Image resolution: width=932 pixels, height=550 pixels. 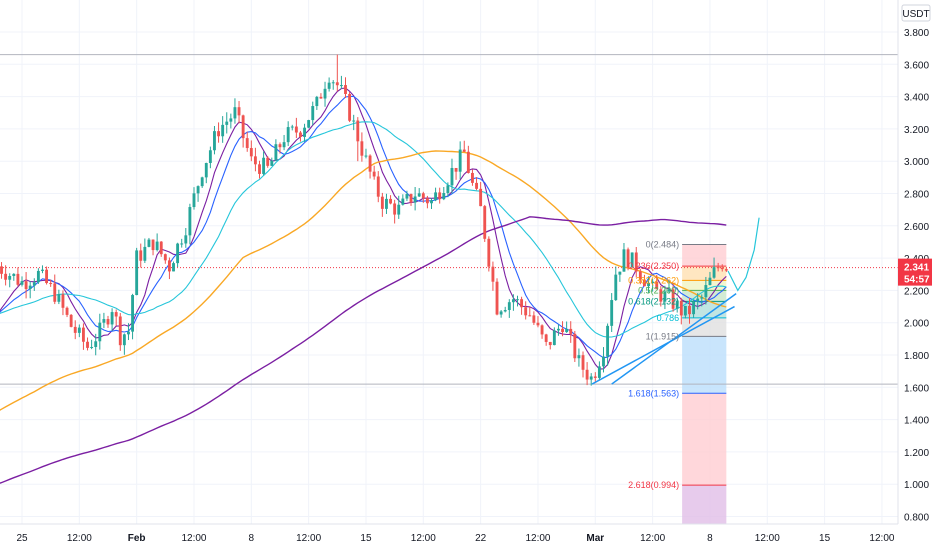 I want to click on fib-zone-0.236, so click(x=704, y=273).